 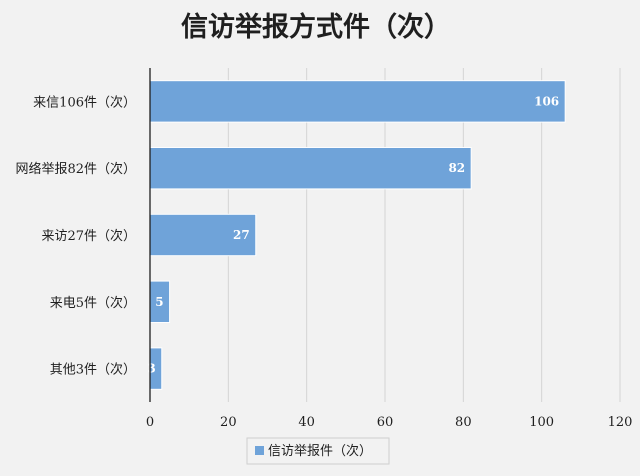 I want to click on legend: 信访举报件（次）, so click(x=318, y=451).